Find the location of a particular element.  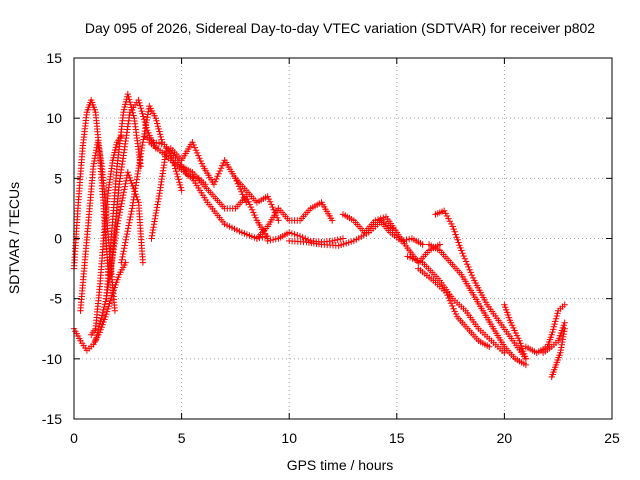

x-tick-label: 20 is located at coordinates (505, 438).